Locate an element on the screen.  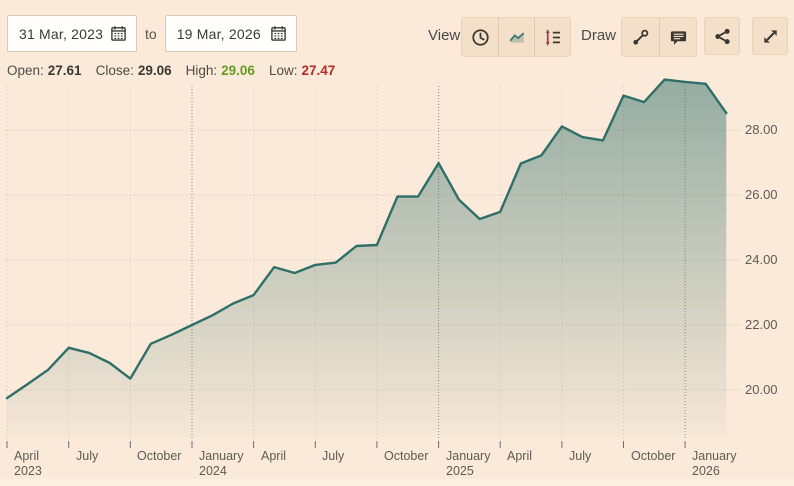
clock-icon is located at coordinates (480, 37).